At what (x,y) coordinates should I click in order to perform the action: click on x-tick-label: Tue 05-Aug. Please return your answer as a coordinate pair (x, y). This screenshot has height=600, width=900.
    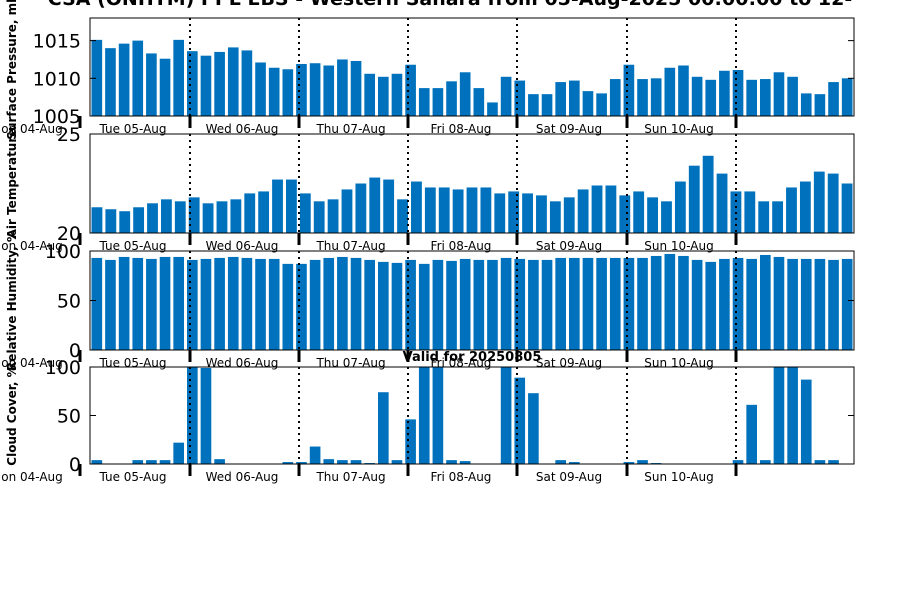
    Looking at the image, I should click on (132, 363).